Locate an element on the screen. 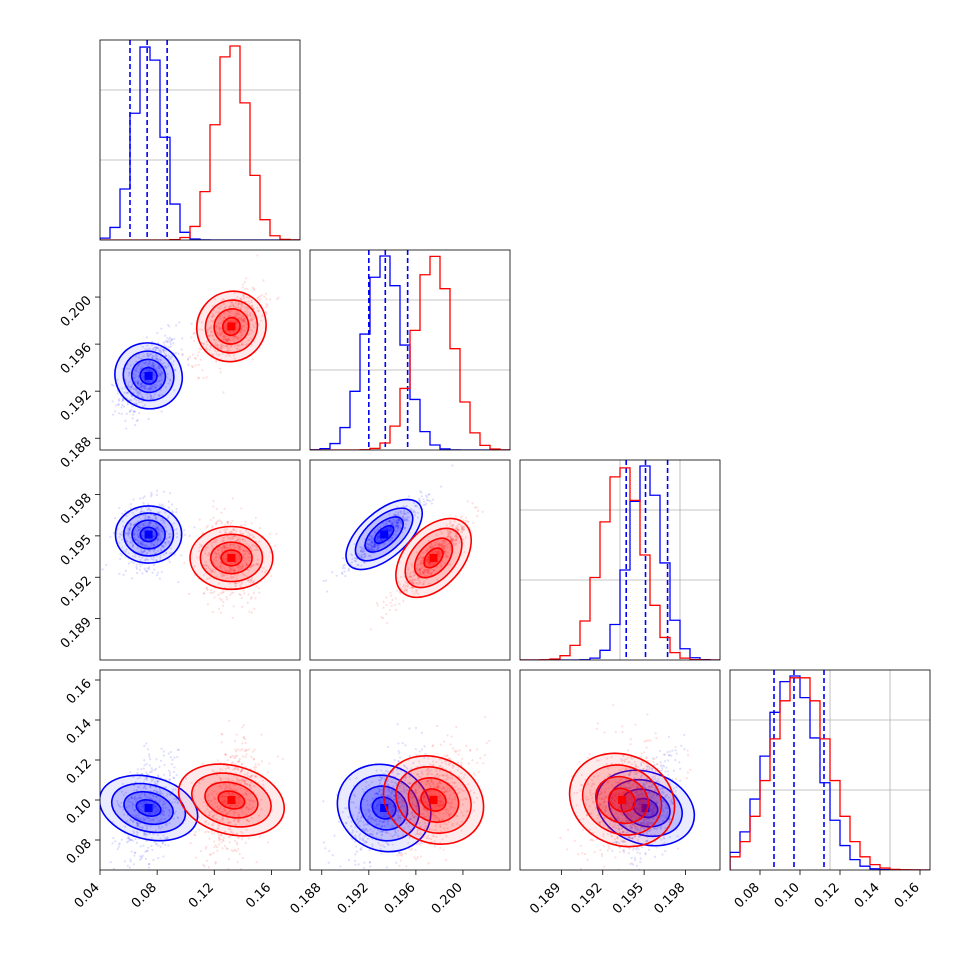 Image resolution: width=970 pixels, height=970 pixels. density-peak is located at coordinates (433, 557).